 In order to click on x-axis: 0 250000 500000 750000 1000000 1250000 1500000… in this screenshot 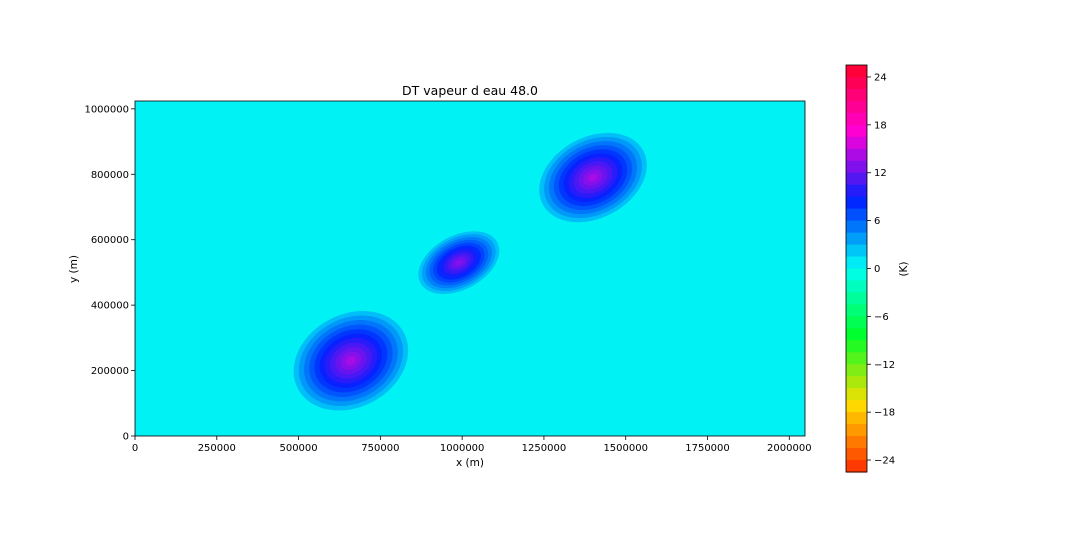, I will do `click(472, 445)`.